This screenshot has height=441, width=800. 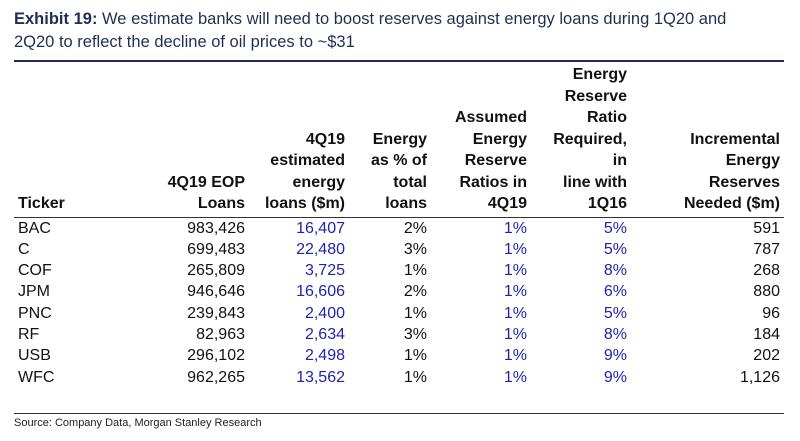 What do you see at coordinates (307, 160) in the screenshot?
I see `header-line: estimated` at bounding box center [307, 160].